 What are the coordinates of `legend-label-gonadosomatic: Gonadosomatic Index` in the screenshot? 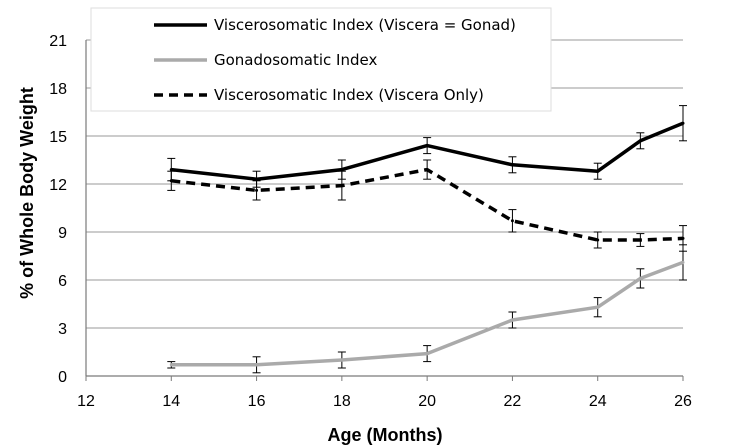 It's located at (295, 60).